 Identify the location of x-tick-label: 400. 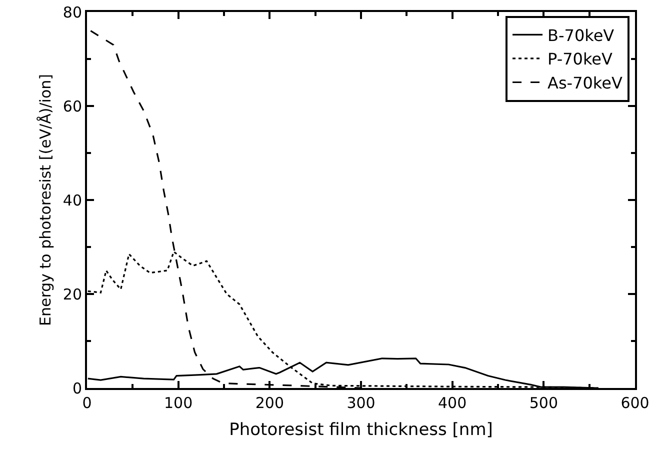
(452, 403).